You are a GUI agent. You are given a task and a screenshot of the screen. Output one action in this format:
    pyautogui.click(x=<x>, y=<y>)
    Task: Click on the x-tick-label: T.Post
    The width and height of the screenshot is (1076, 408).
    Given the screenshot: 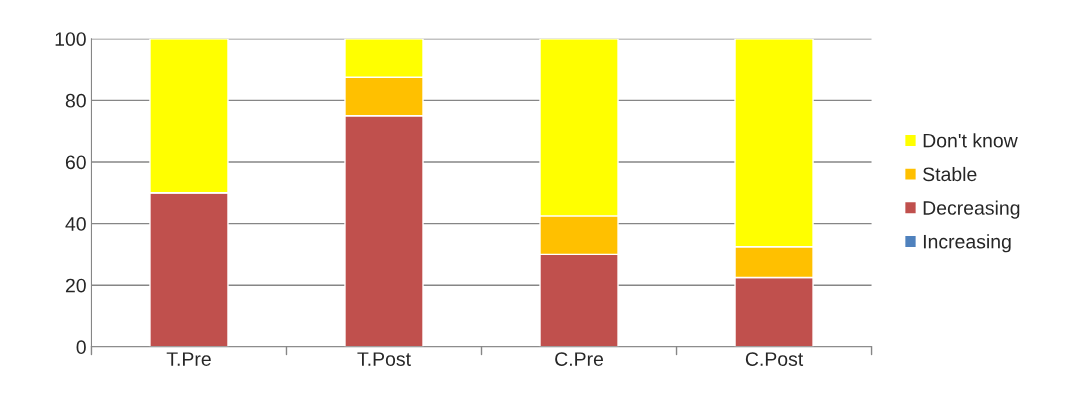 What is the action you would take?
    pyautogui.click(x=384, y=359)
    